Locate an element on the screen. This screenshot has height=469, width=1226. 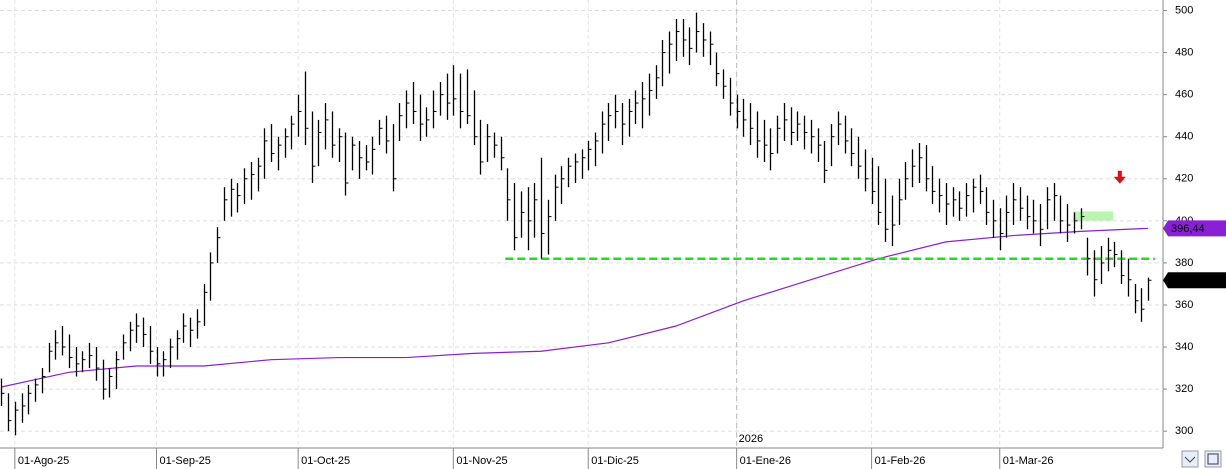
price-tag-label: 396,44 is located at coordinates (1188, 229).